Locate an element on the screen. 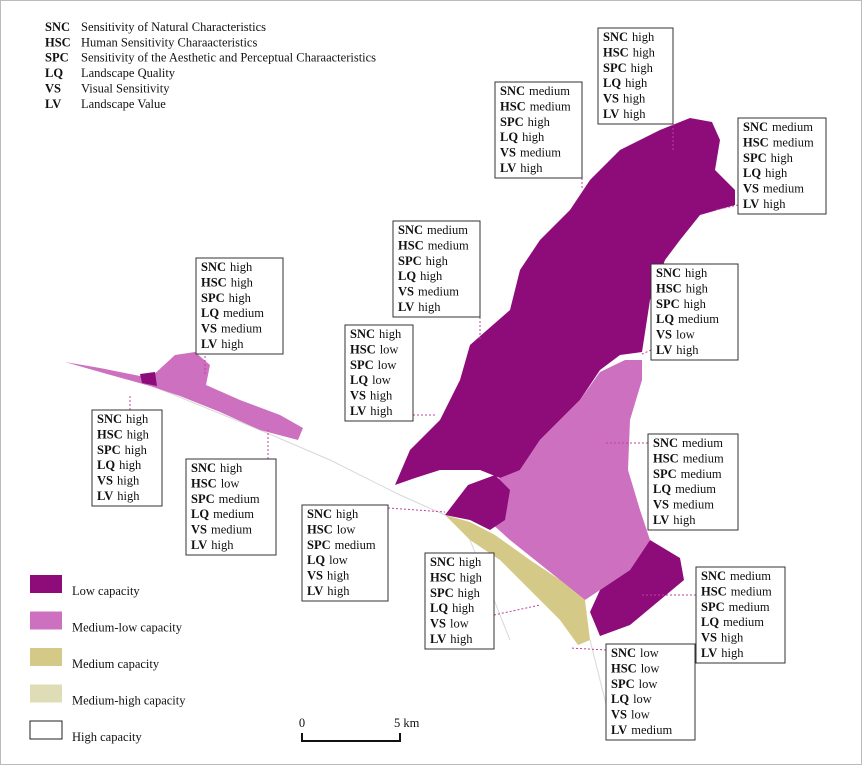 The height and width of the screenshot is (770, 862). scale-bar: 0 5 km is located at coordinates (359, 729).